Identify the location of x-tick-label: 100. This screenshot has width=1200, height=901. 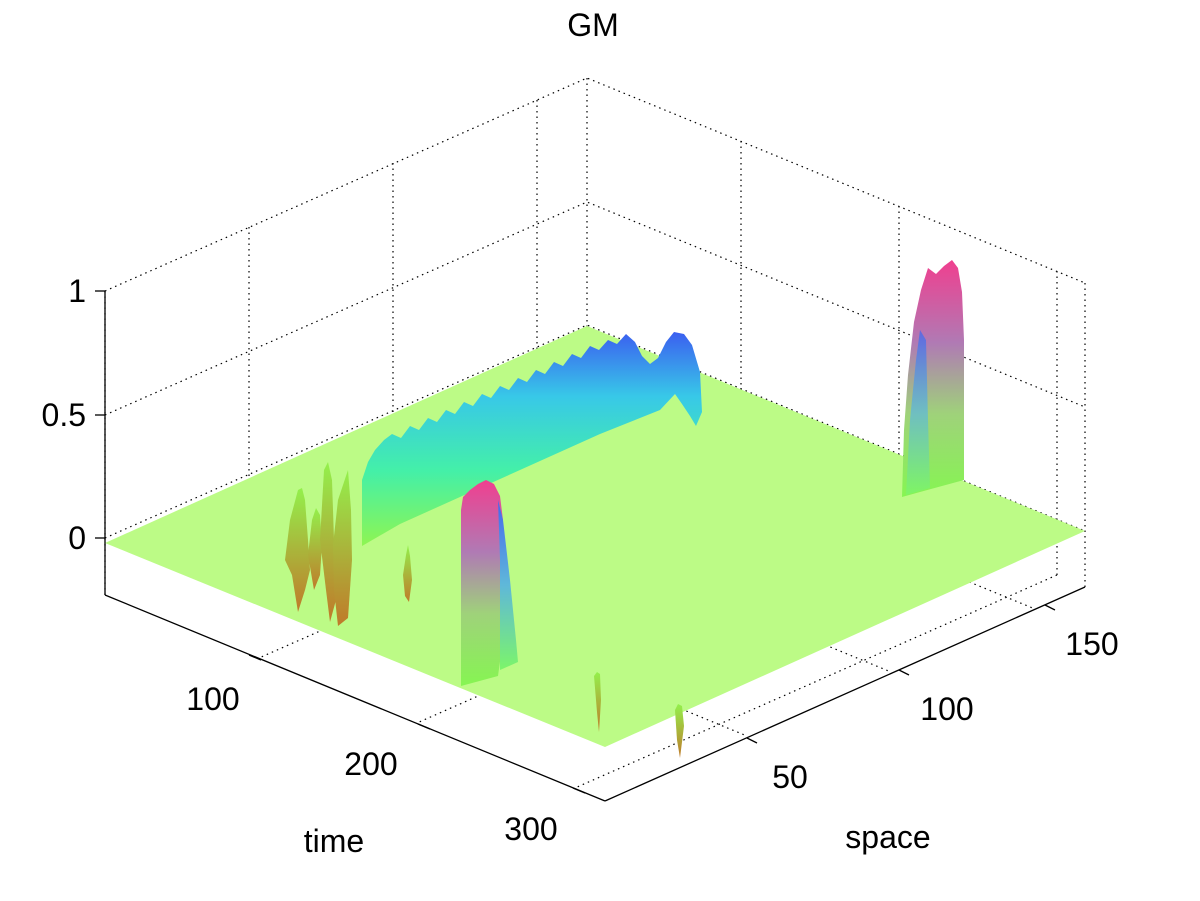
(212, 699).